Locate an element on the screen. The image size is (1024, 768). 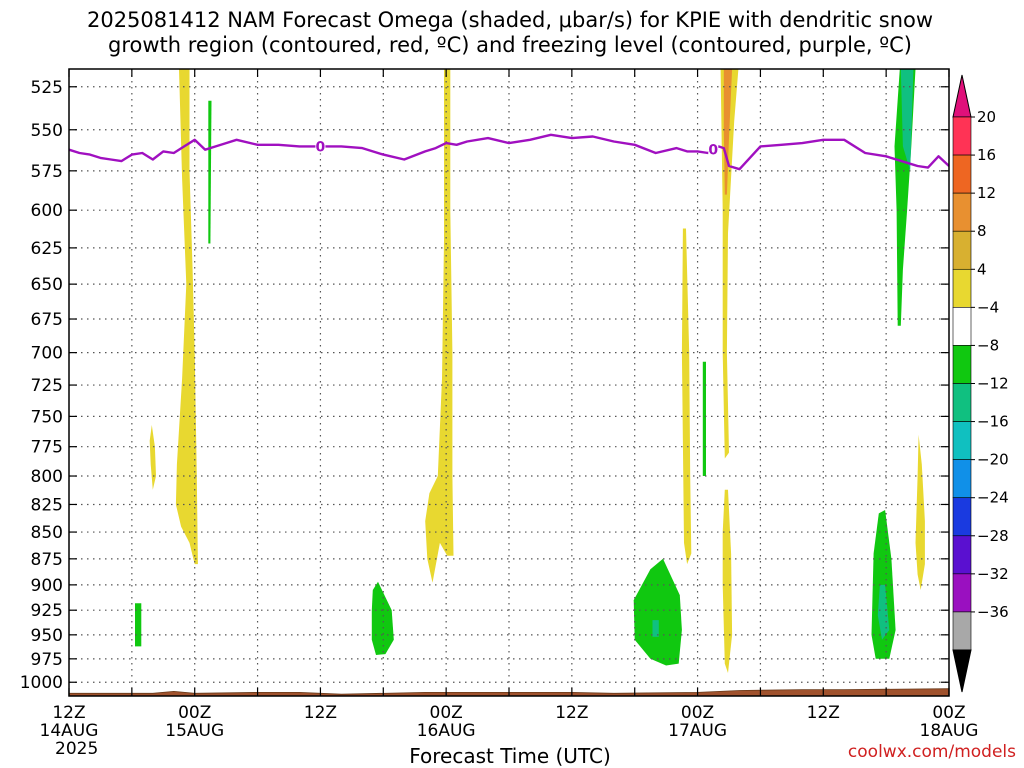
y-tick-label-600: 600 is located at coordinates (47, 211).